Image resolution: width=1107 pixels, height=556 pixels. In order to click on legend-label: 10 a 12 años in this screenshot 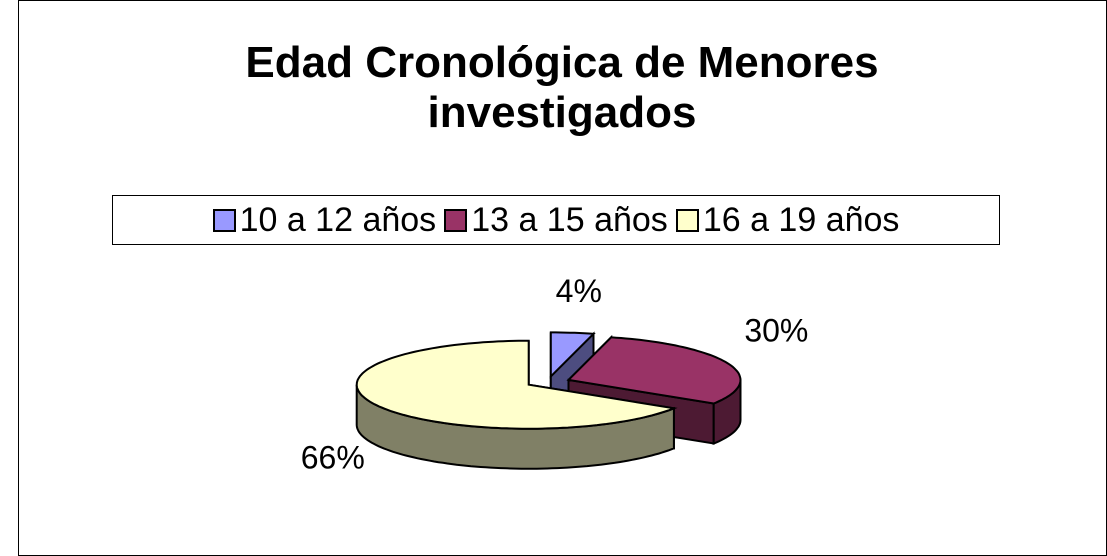, I will do `click(338, 219)`.